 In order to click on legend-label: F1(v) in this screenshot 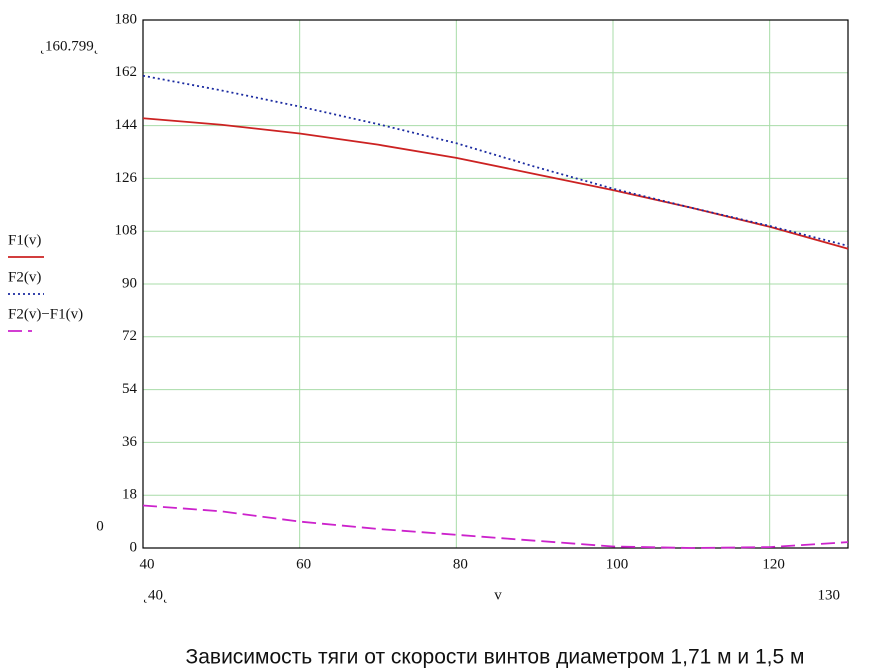, I will do `click(24, 240)`.